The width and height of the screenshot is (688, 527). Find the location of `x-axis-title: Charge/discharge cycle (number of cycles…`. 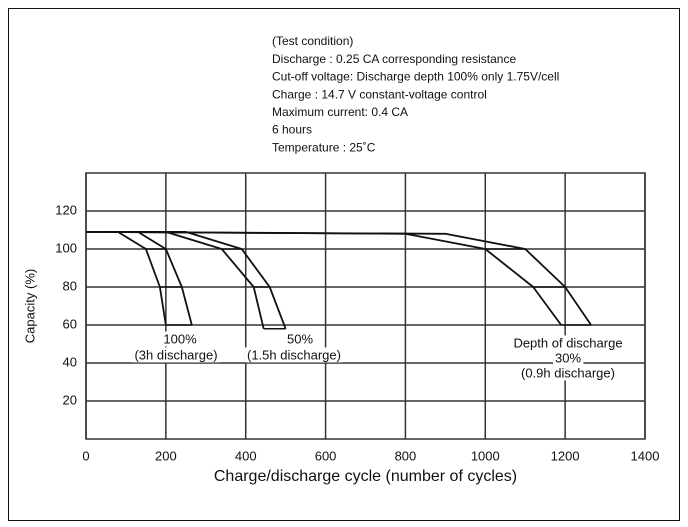

x-axis-title: Charge/discharge cycle (number of cycles… is located at coordinates (365, 476).